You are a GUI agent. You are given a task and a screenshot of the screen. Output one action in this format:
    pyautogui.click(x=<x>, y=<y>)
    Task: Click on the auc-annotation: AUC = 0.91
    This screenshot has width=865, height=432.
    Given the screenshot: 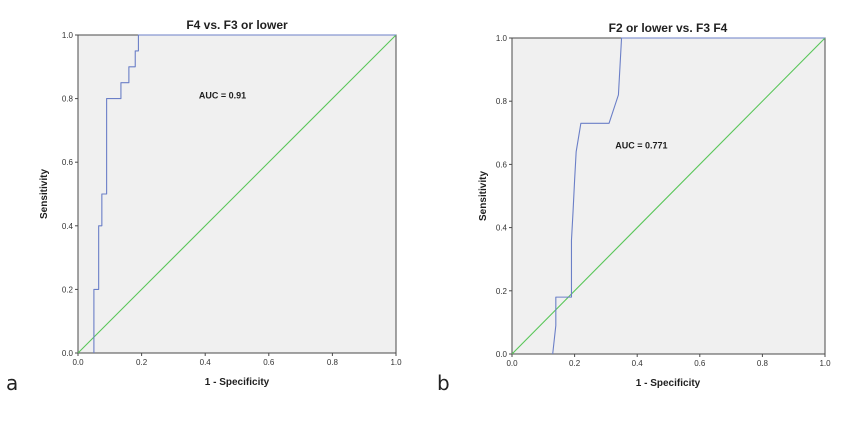 What is the action you would take?
    pyautogui.click(x=222, y=96)
    